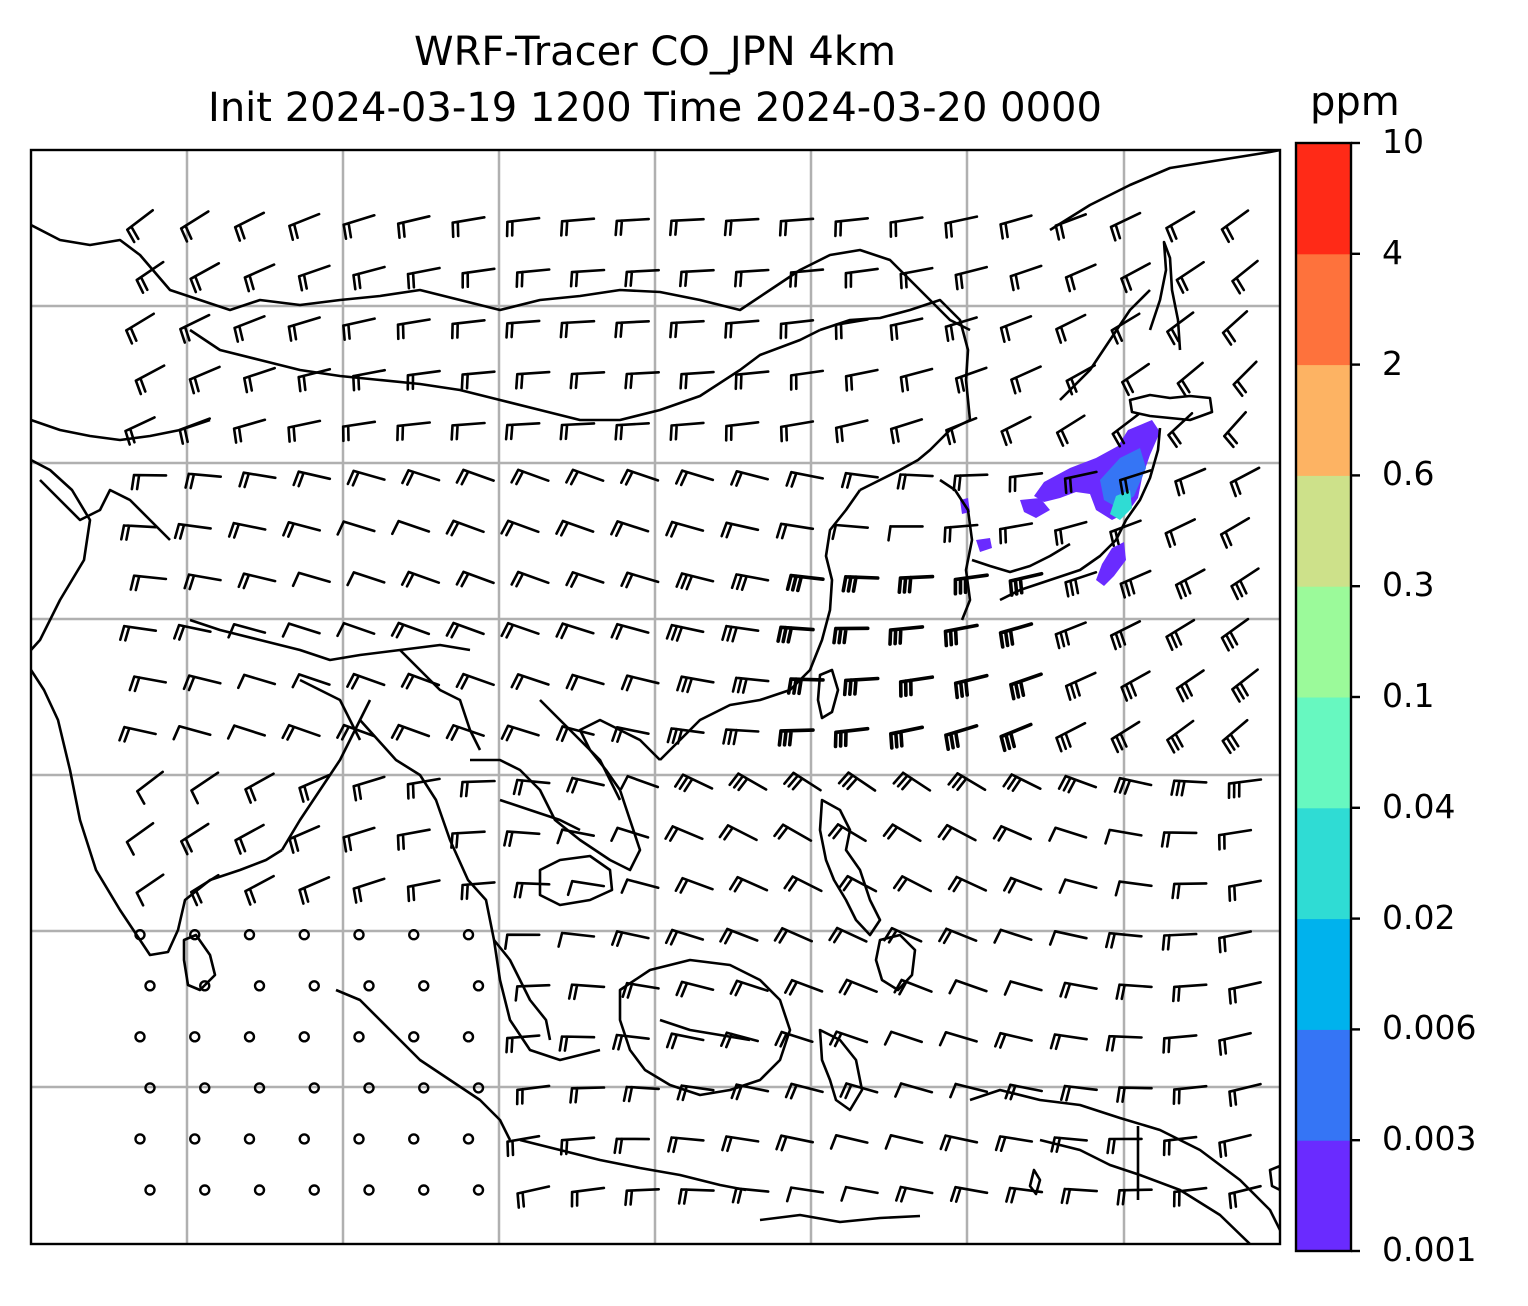 This screenshot has width=1528, height=1306. I want to click on map-title: WRF-Tracer CO_JPN 4km, so click(655, 52).